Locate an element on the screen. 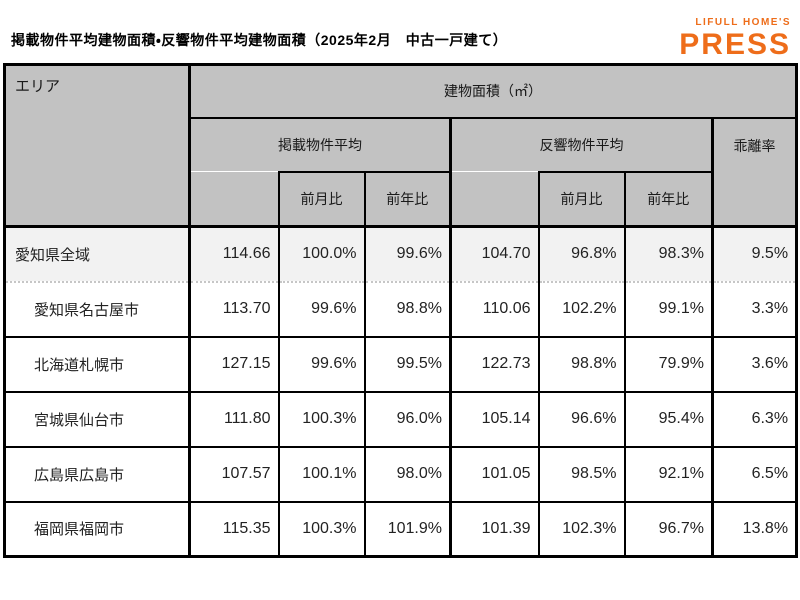 The height and width of the screenshot is (600, 800). listed-yoy-cell: 99.5% is located at coordinates (407, 364).